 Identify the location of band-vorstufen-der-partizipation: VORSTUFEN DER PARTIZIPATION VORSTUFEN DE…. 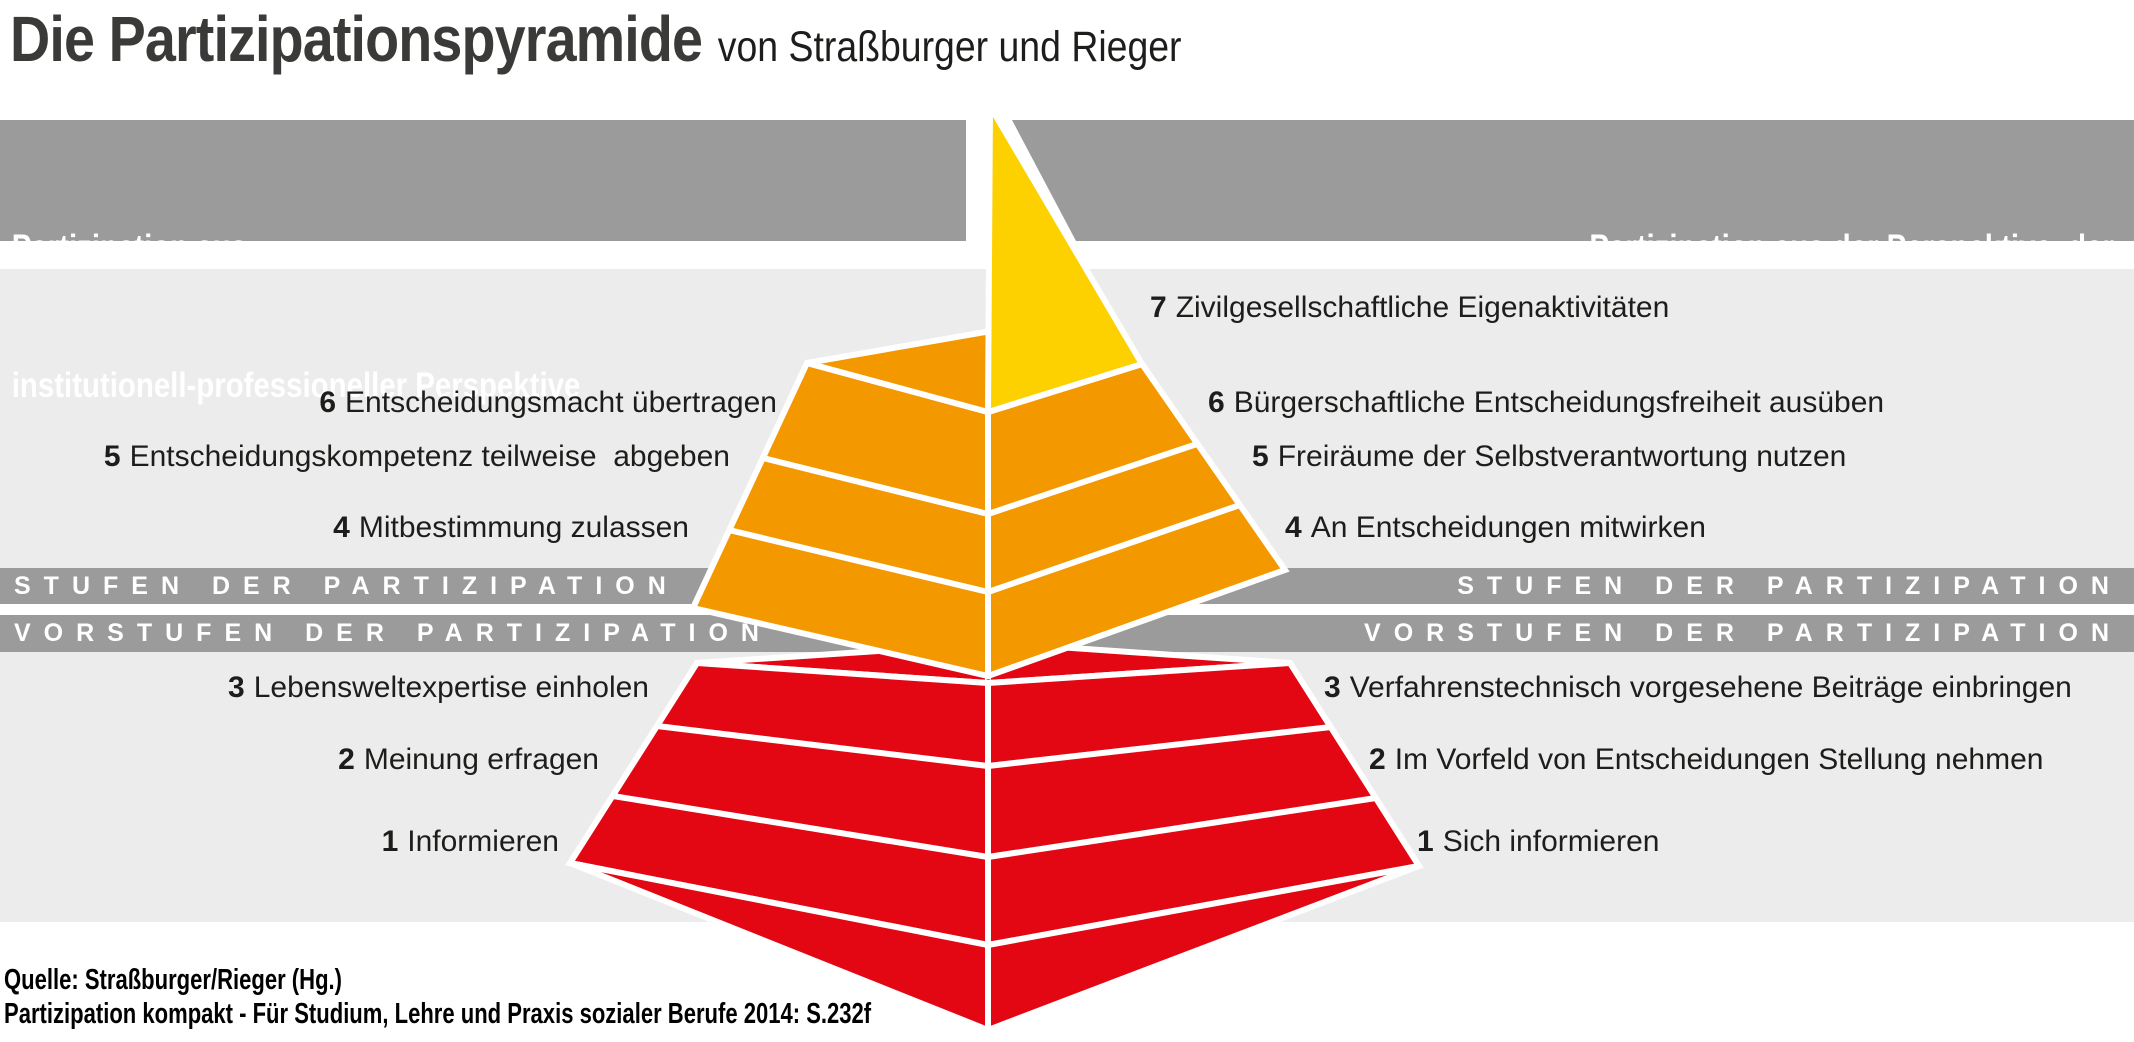
(1067, 633).